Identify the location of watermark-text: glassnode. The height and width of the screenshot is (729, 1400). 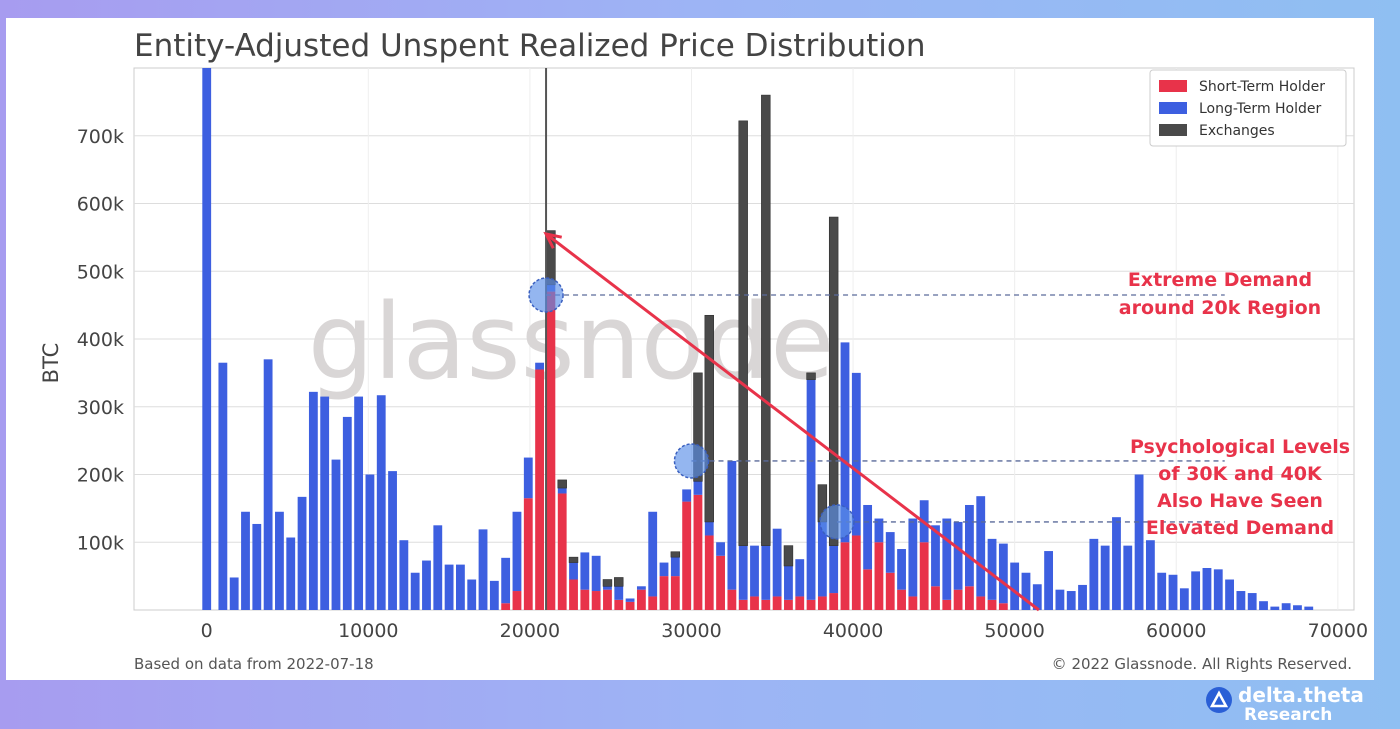
(571, 342).